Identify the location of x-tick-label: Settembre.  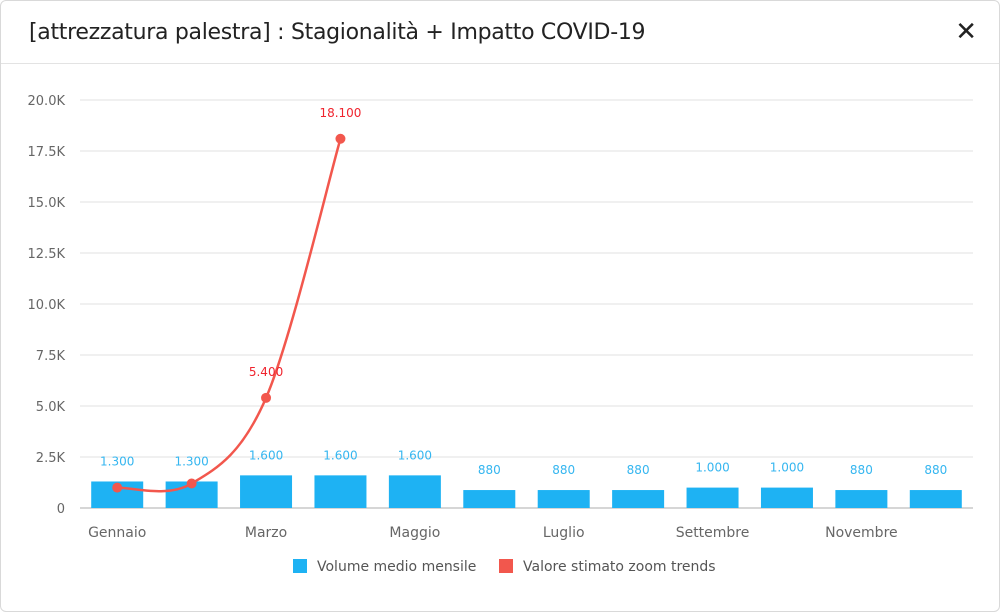
(713, 533).